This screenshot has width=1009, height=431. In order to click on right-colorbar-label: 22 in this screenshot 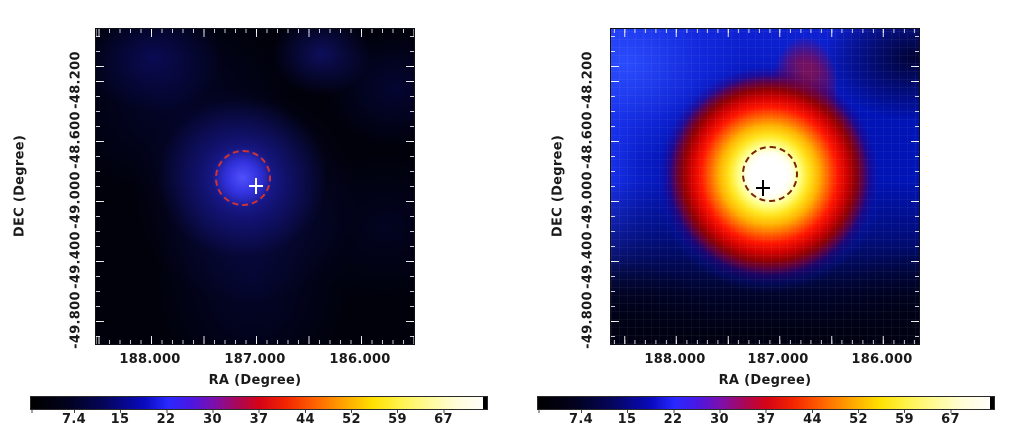, I will do `click(673, 419)`.